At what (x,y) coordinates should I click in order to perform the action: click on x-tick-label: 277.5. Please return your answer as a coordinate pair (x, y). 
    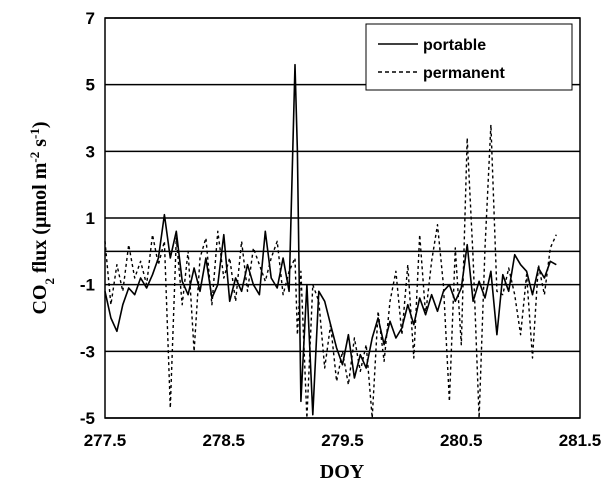
    Looking at the image, I should click on (105, 440).